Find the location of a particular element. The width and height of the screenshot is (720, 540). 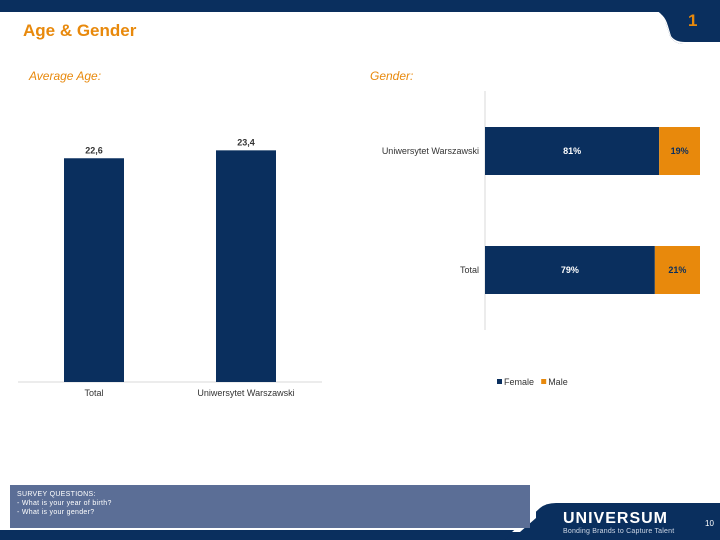

age-tick-label: Total is located at coordinates (93, 393).